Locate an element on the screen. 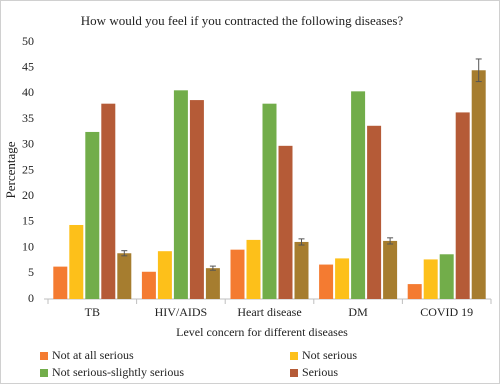  legend-label: Not serious-slightly serious is located at coordinates (118, 372).